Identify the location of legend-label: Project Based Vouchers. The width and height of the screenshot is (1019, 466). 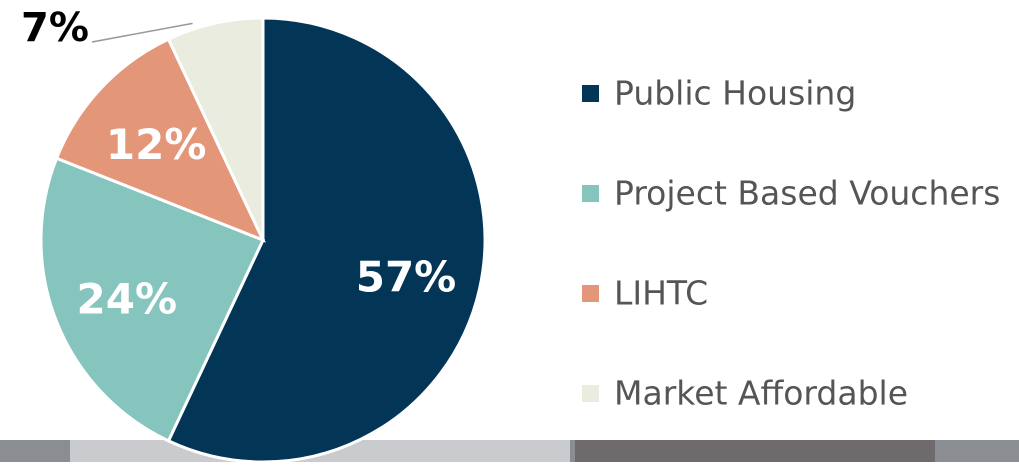
(807, 193).